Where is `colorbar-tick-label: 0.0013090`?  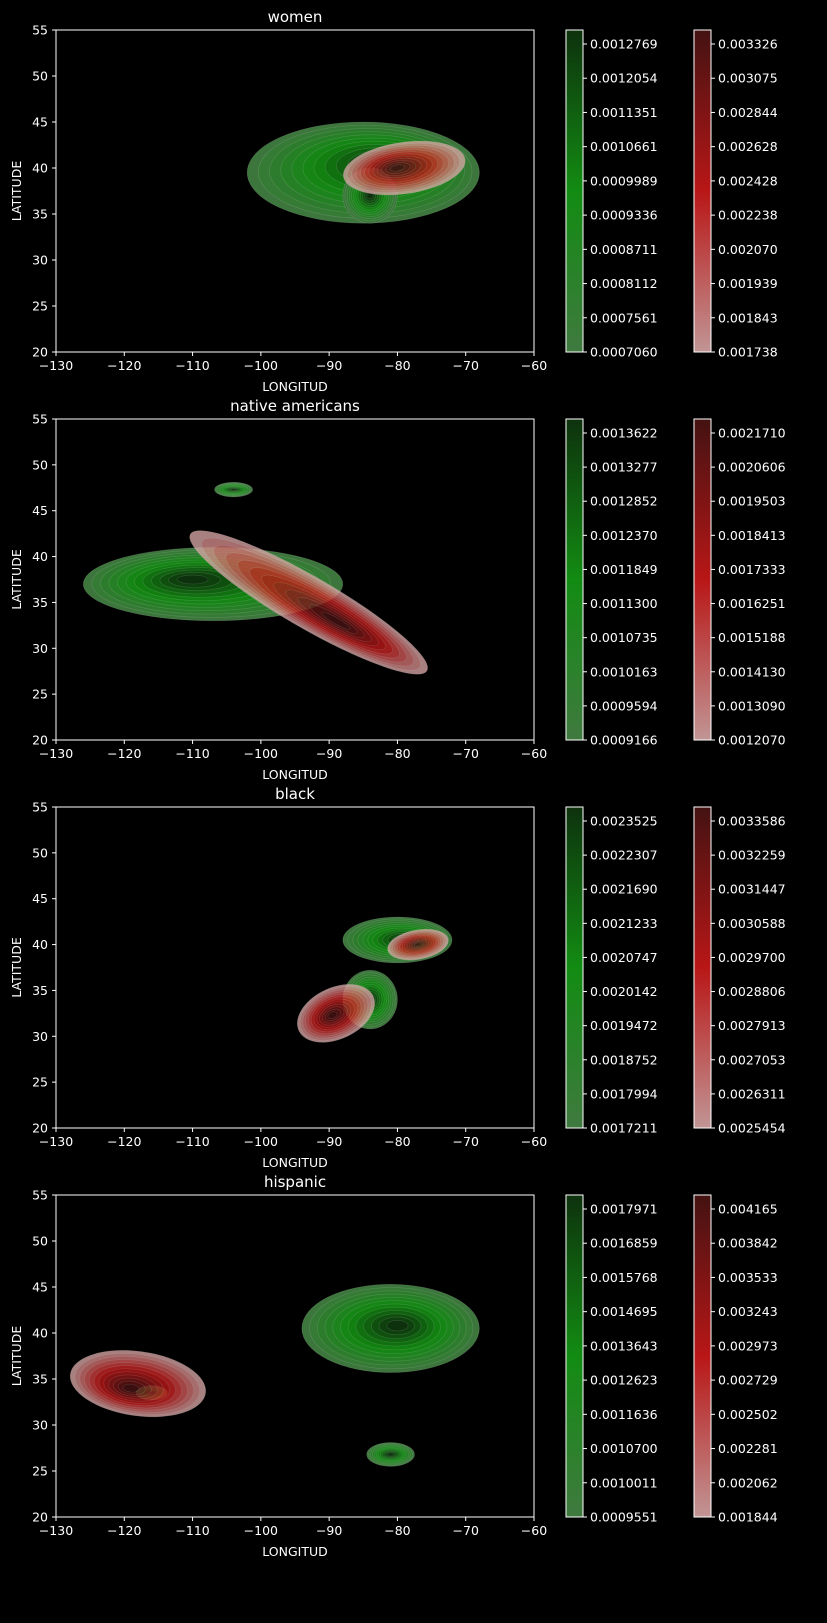
colorbar-tick-label: 0.0013090 is located at coordinates (752, 705).